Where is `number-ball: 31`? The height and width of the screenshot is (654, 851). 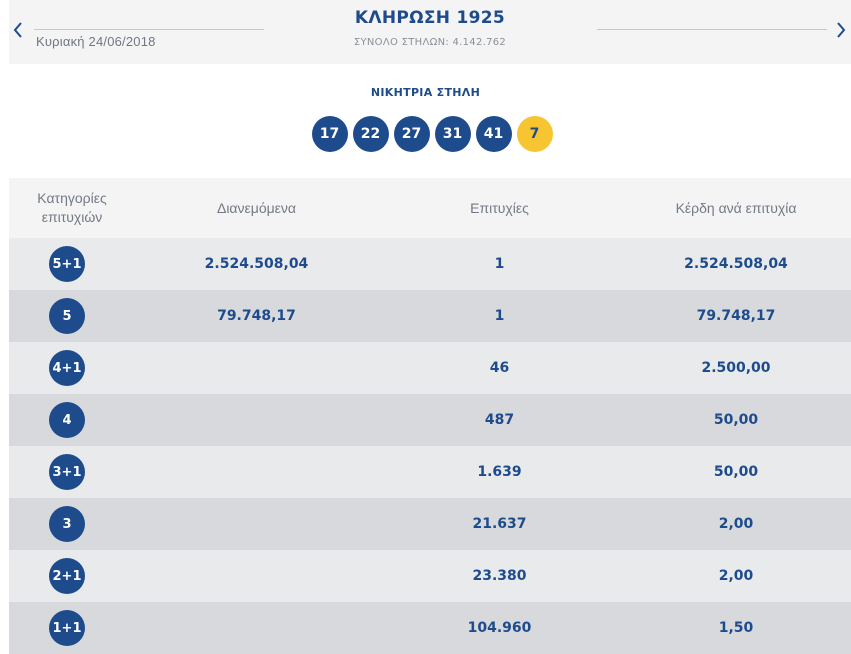
number-ball: 31 is located at coordinates (452, 134).